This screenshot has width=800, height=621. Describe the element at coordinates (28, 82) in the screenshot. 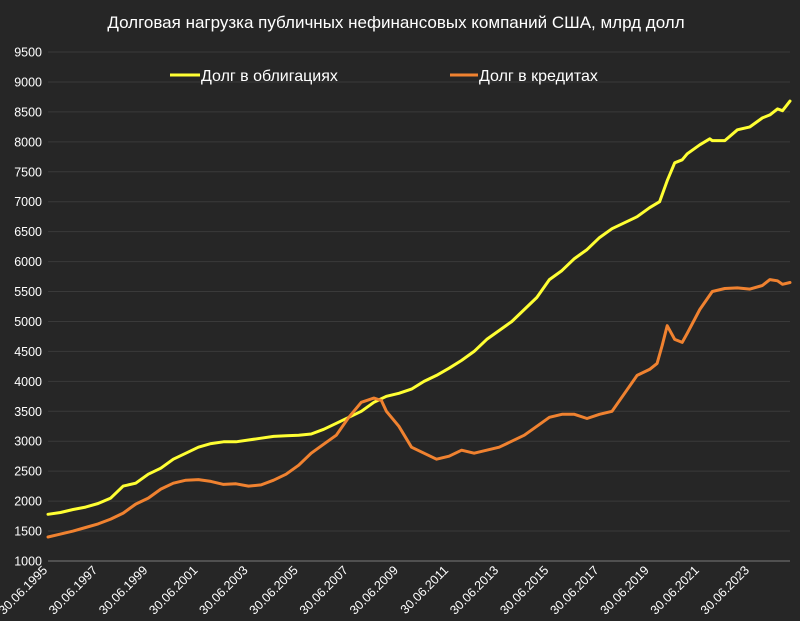

I see `y-tick-label: 9000` at that location.